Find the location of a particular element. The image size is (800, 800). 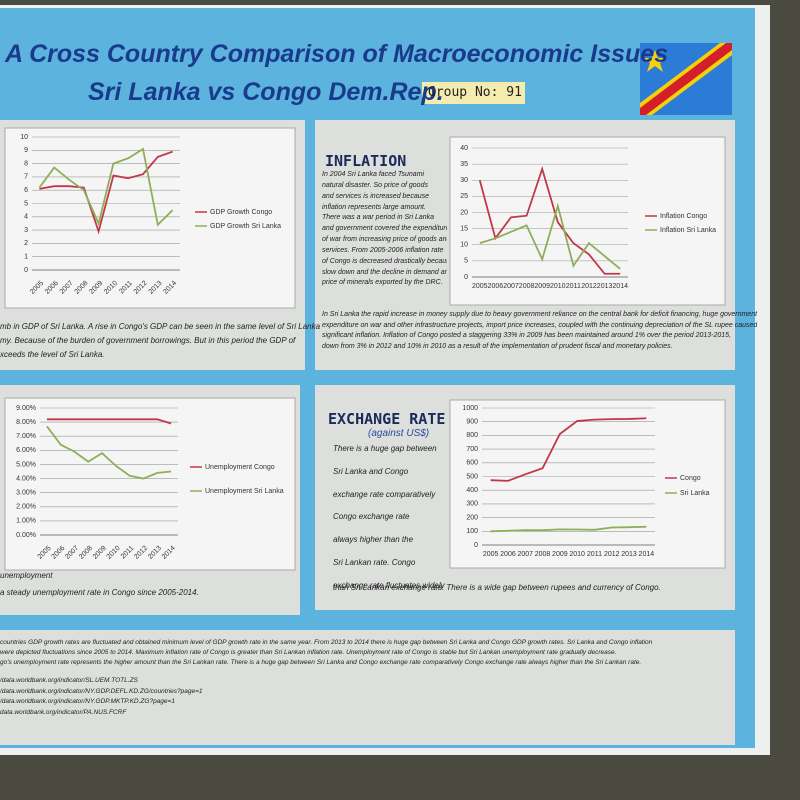

text-line: Sri Lanka and Congo is located at coordinates (371, 471).